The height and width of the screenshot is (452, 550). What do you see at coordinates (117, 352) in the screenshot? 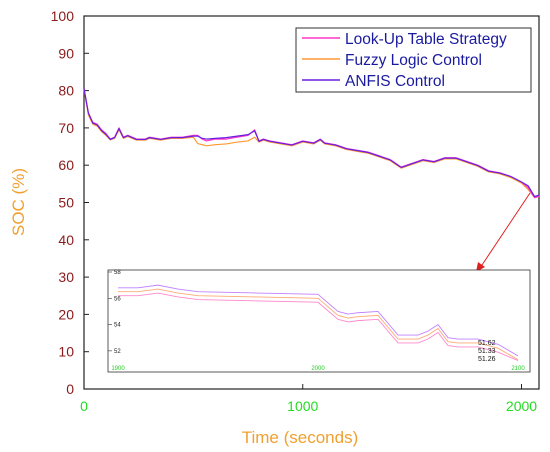
I see `inset-y-tick-label: 52` at bounding box center [117, 352].